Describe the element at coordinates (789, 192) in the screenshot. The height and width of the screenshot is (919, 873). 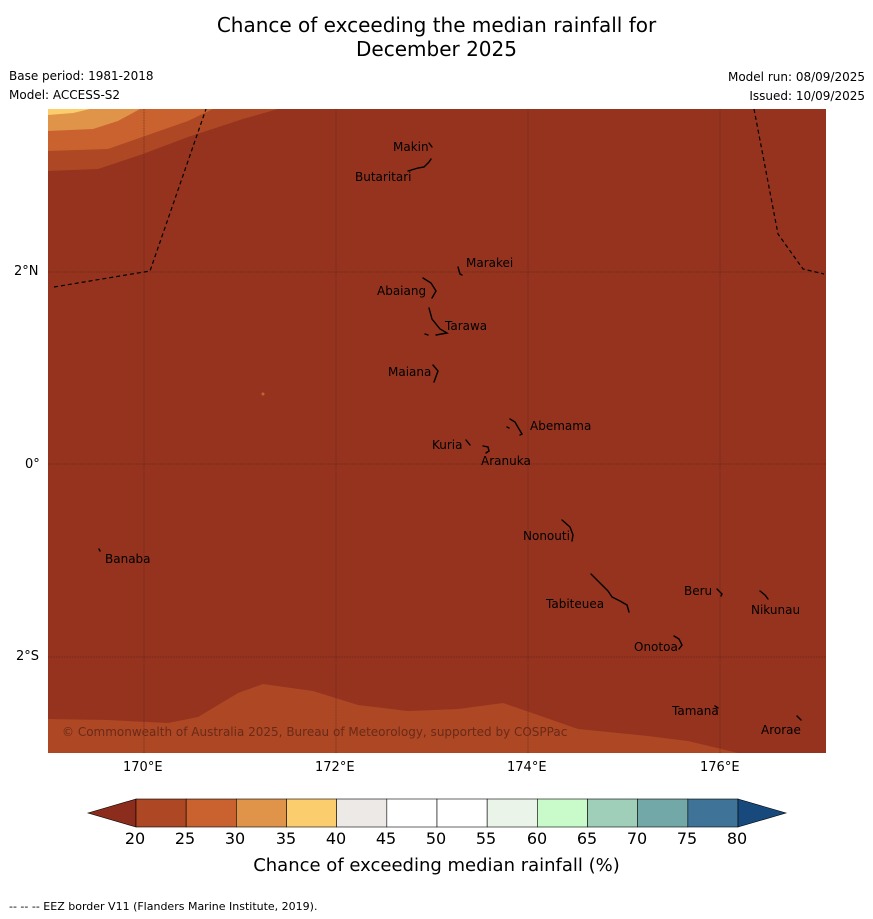
I see `eez-border-east` at that location.